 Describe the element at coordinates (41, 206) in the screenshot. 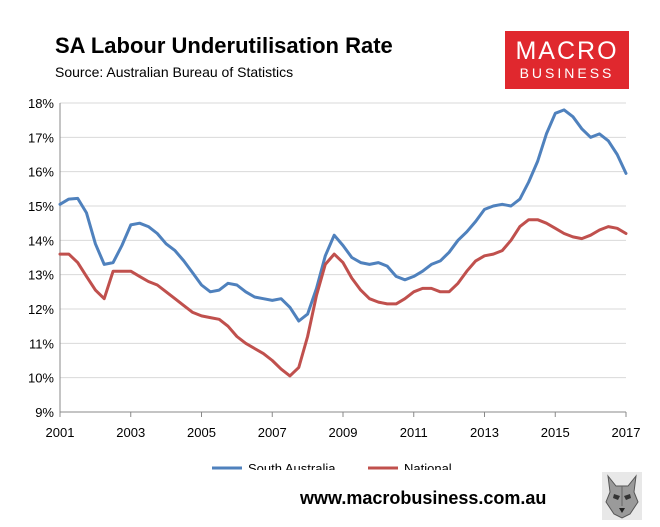

I see `y-tick-label: 15%` at that location.